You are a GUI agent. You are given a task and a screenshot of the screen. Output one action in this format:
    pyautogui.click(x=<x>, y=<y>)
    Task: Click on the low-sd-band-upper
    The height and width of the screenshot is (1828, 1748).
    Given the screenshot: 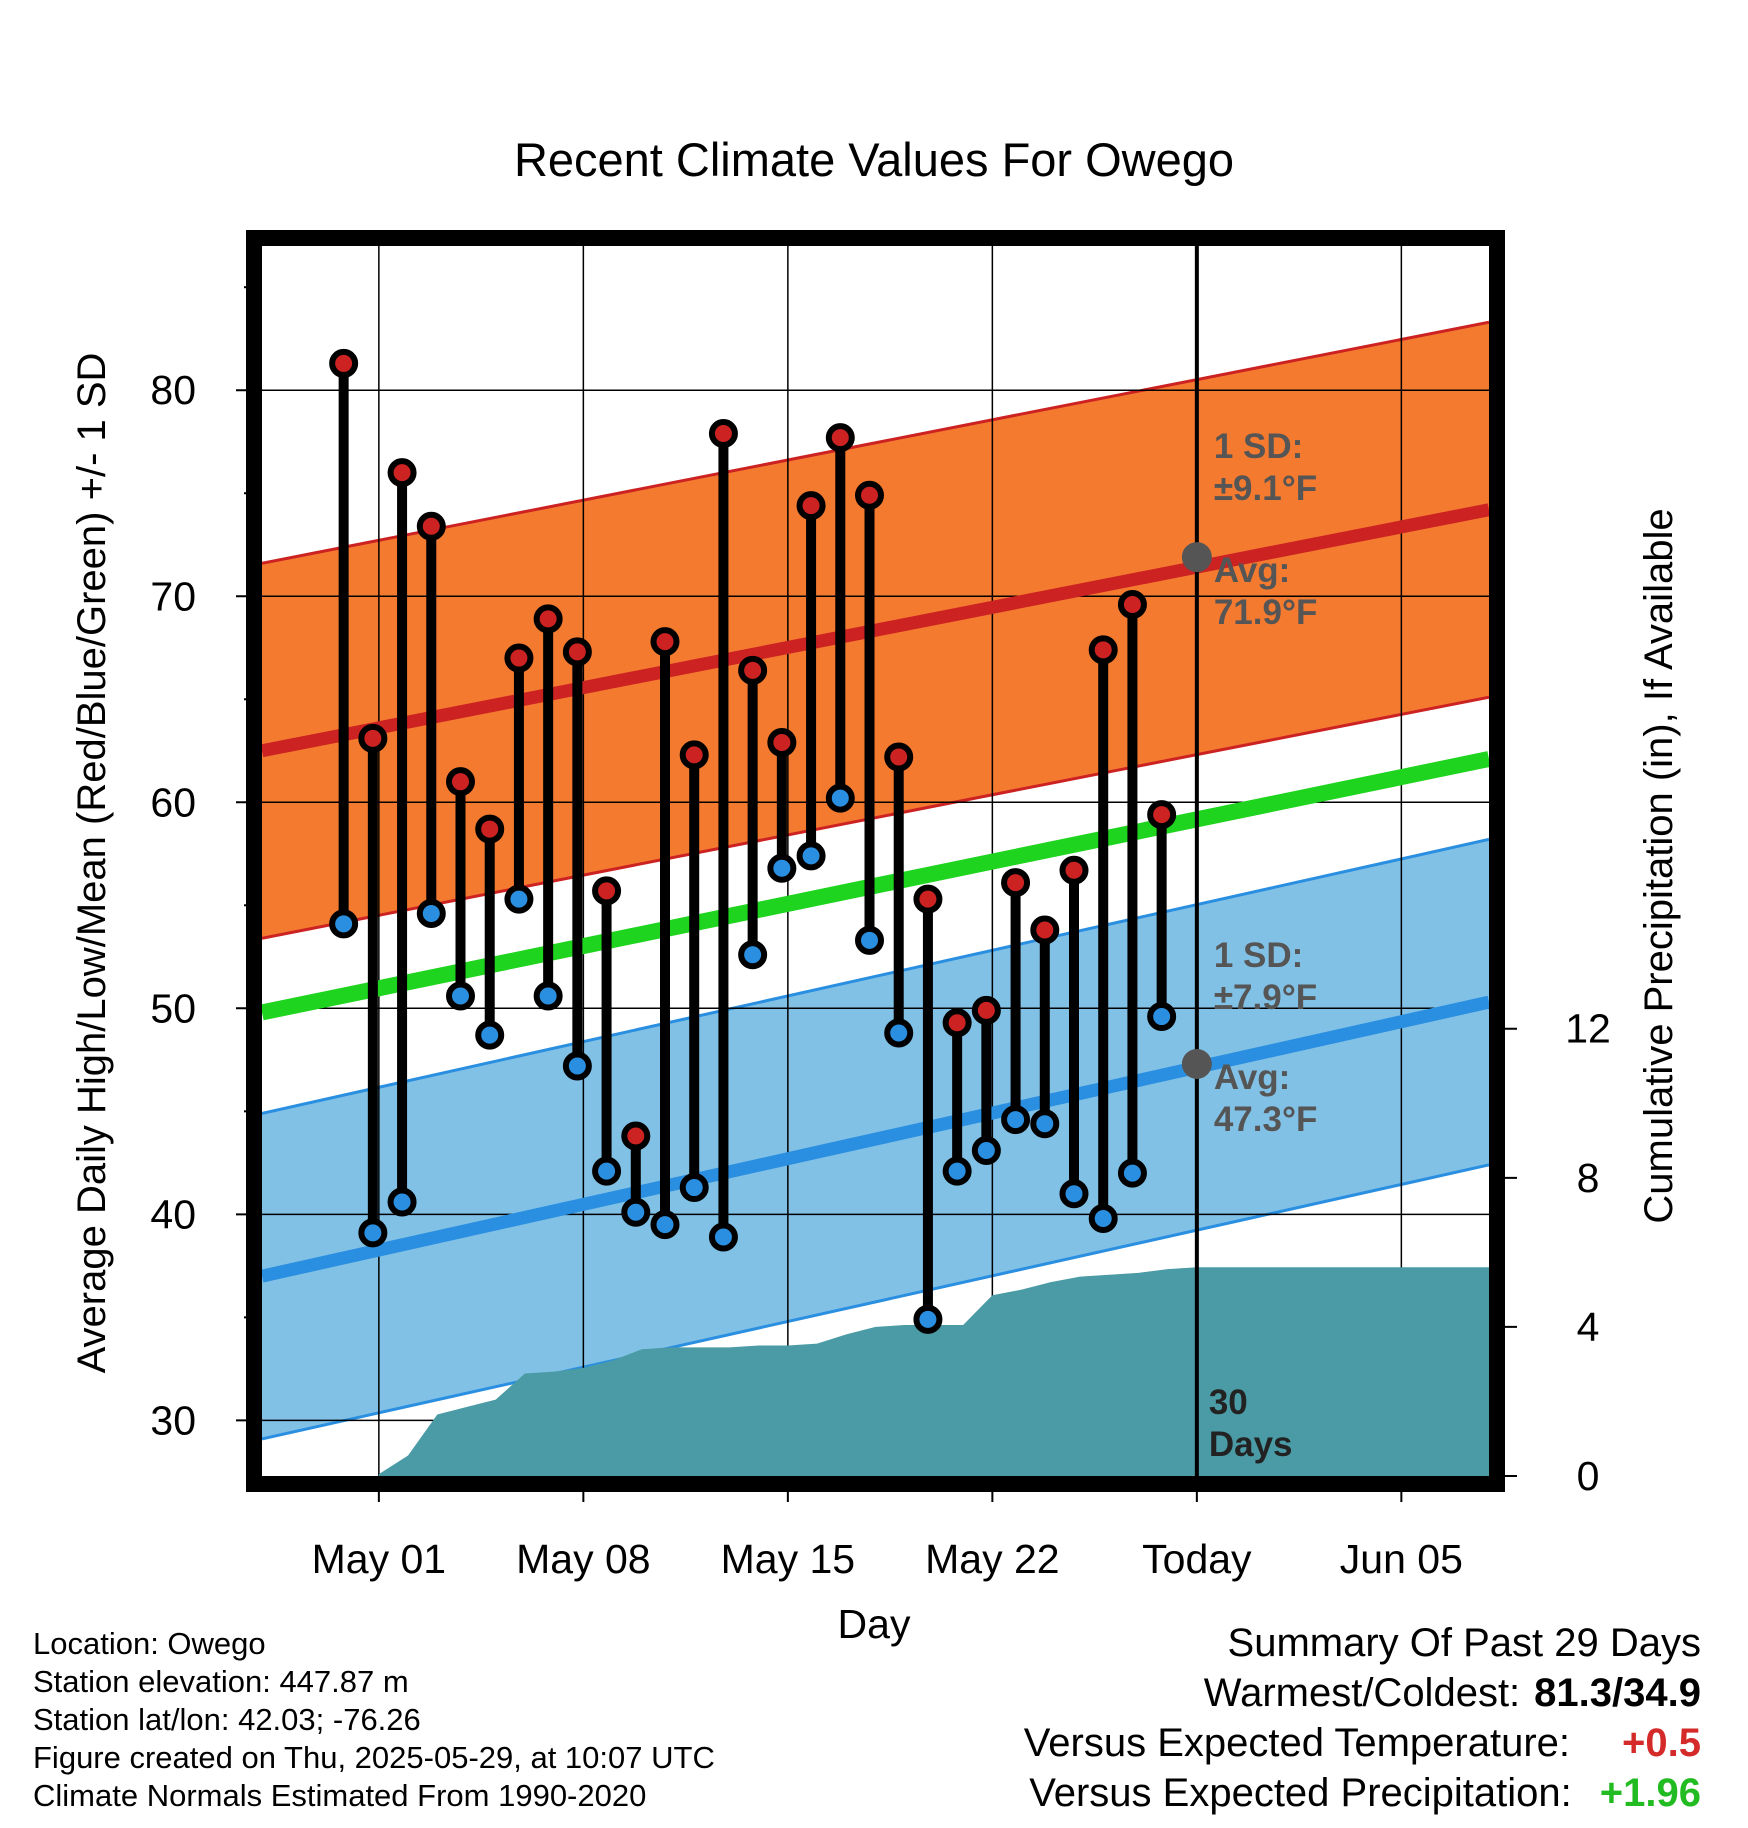 What is the action you would take?
    pyautogui.click(x=875, y=976)
    